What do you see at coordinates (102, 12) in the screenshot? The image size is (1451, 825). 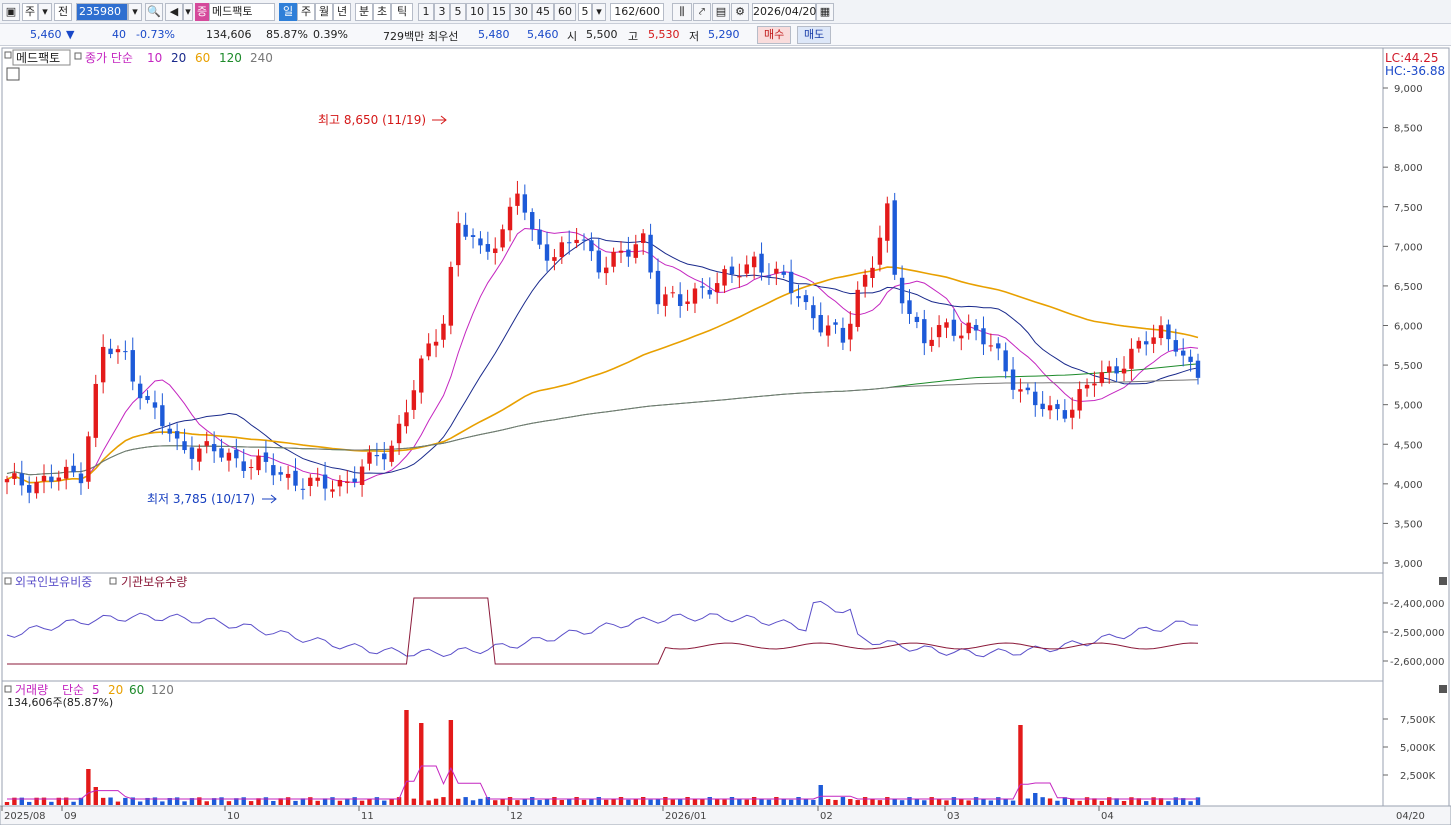 I see `stock-code-input: 235980` at bounding box center [102, 12].